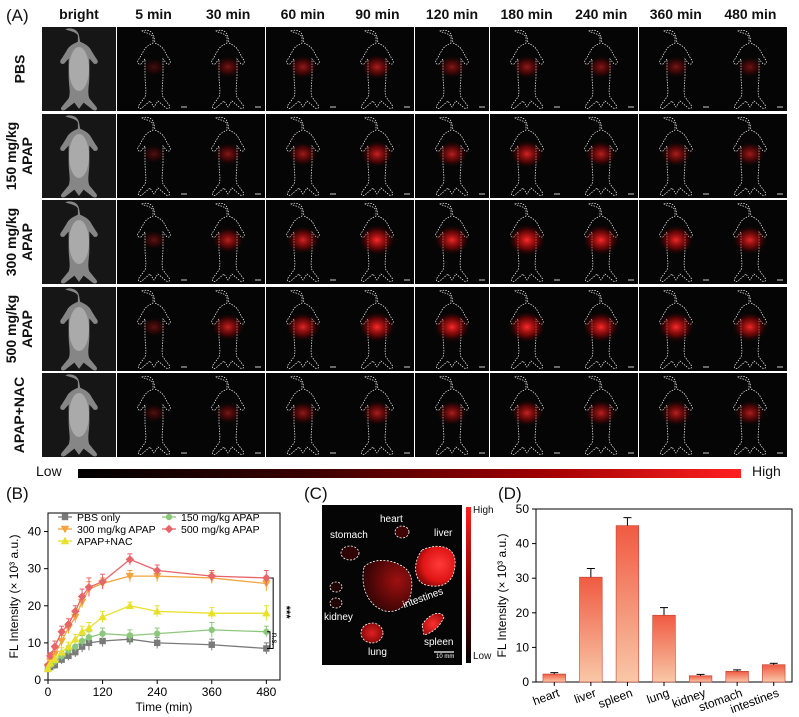  What do you see at coordinates (274, 639) in the screenshot?
I see `significance-label-ns: n.s.` at bounding box center [274, 639].